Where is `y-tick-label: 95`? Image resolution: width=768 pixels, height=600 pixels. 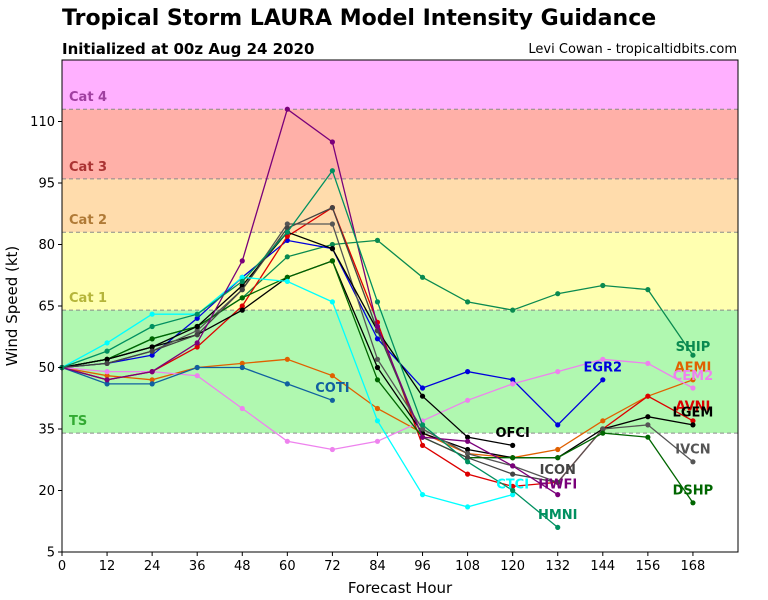 y-tick-label: 95 is located at coordinates (46, 184).